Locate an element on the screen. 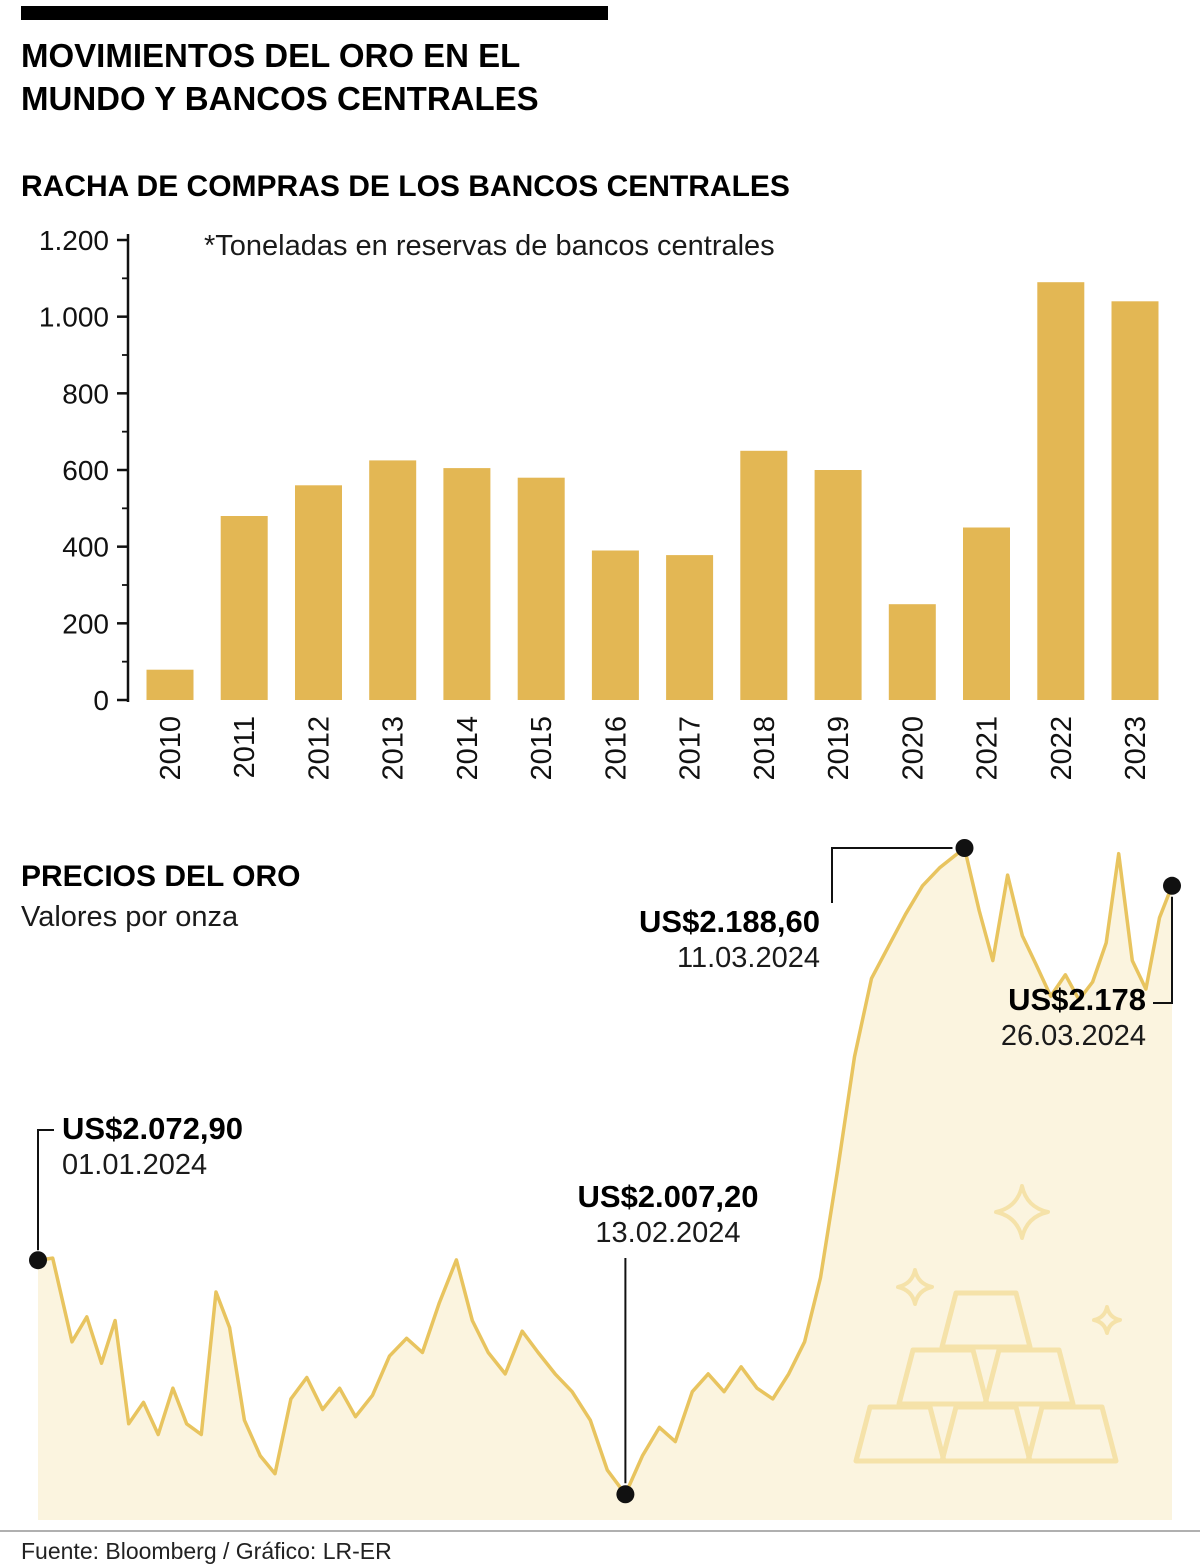 This screenshot has height=1567, width=1200. bar-2018 is located at coordinates (764, 575).